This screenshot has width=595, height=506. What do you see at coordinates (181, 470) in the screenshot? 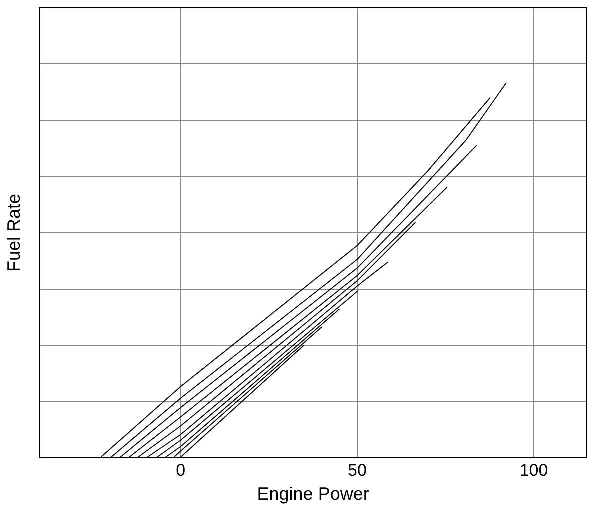
I see `x-tick-label: 0` at bounding box center [181, 470].